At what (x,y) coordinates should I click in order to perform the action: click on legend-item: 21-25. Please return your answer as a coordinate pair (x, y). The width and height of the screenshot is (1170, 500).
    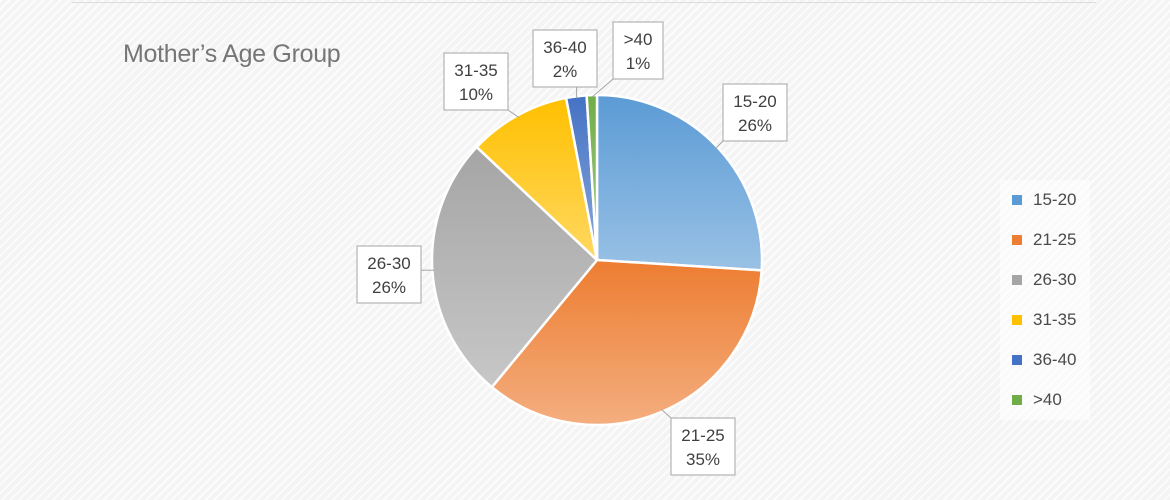
    Looking at the image, I should click on (1045, 240).